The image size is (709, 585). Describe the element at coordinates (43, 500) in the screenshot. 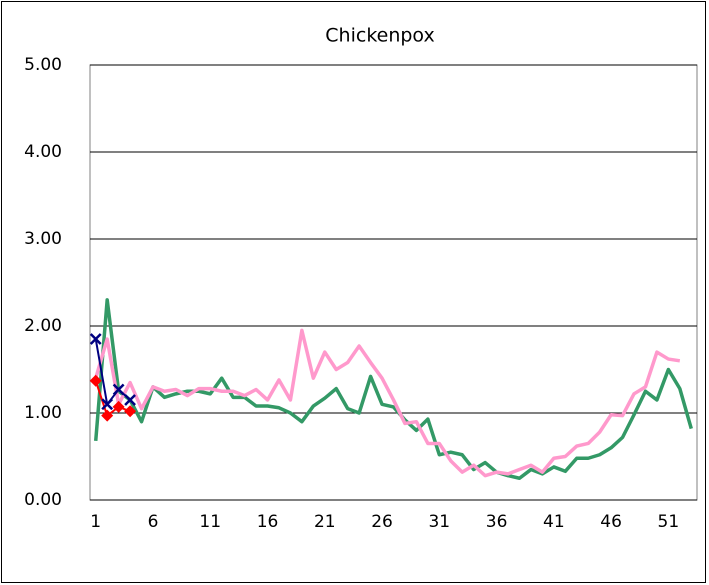

I see `y-tick-label: 0.00` at that location.